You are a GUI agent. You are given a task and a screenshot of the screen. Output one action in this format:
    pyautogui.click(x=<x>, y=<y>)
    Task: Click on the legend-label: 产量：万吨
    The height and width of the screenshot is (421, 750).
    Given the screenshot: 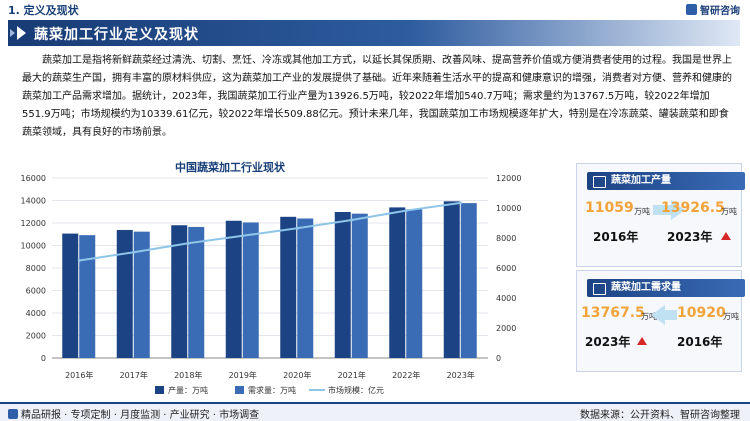 What is the action you would take?
    pyautogui.click(x=188, y=390)
    